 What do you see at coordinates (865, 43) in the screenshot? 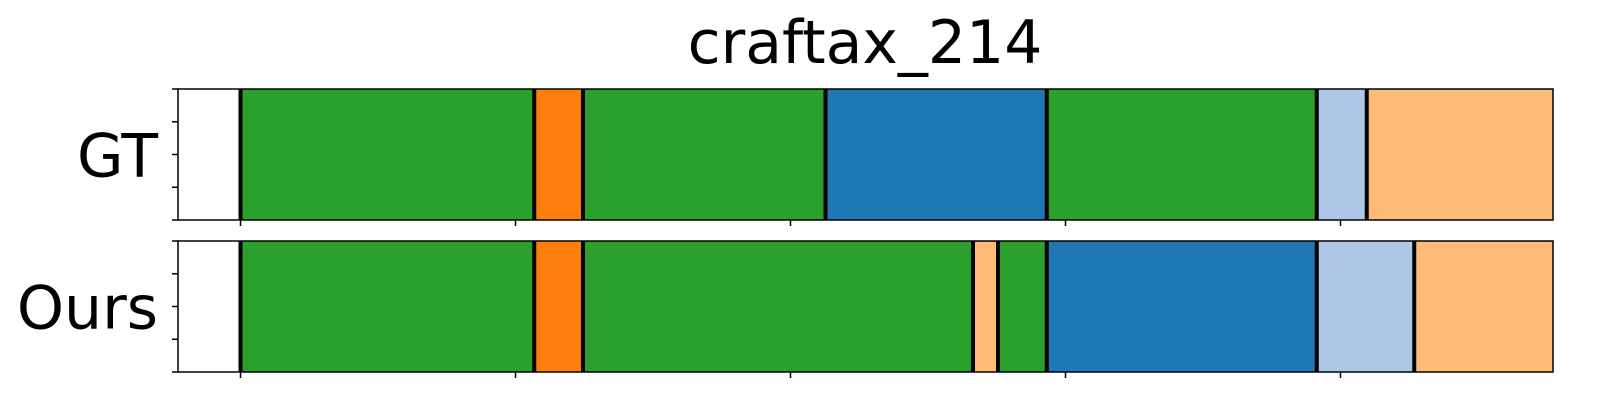
I see `chart-title: craftax_214` at bounding box center [865, 43].